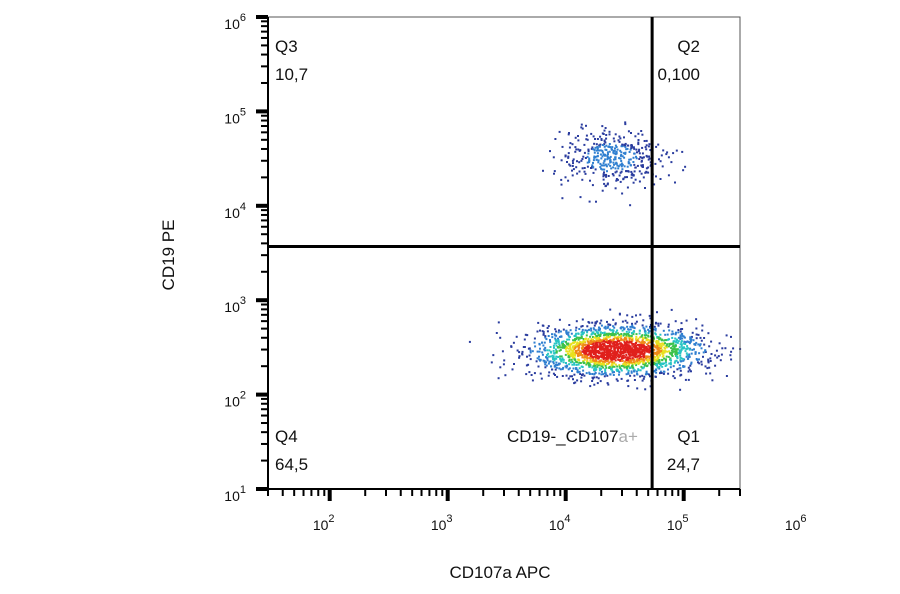 Image resolution: width=900 pixels, height=594 pixels. Describe the element at coordinates (605, 256) in the screenshot. I see `event-dots` at that location.